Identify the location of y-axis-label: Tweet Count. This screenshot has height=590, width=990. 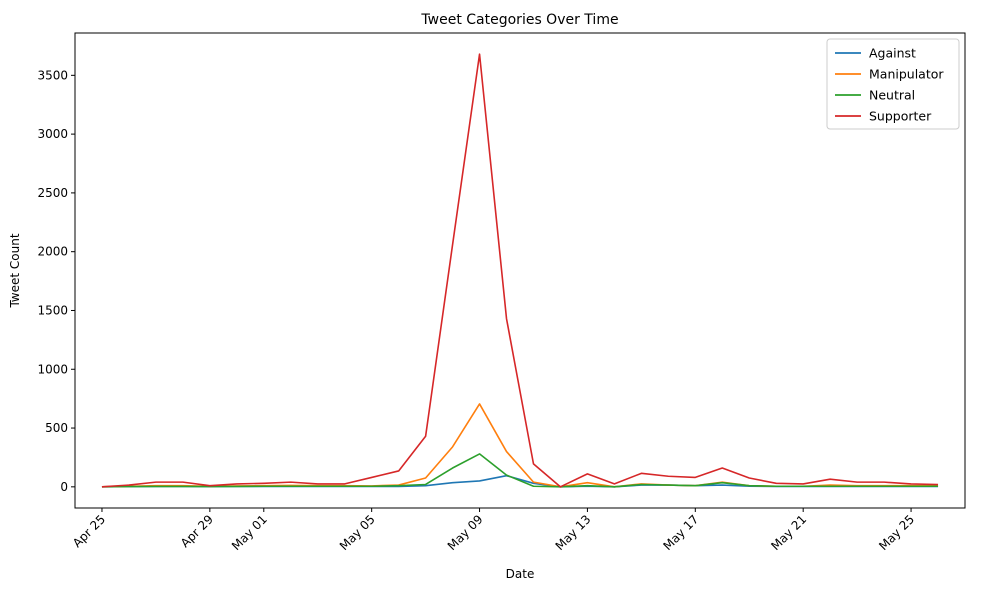
(15, 270).